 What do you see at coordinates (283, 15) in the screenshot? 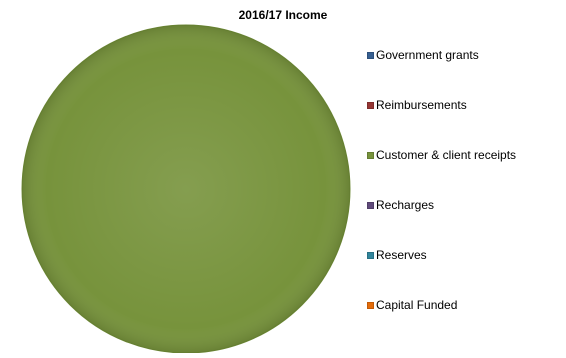
I see `chart-title: 2016/17 Income` at bounding box center [283, 15].